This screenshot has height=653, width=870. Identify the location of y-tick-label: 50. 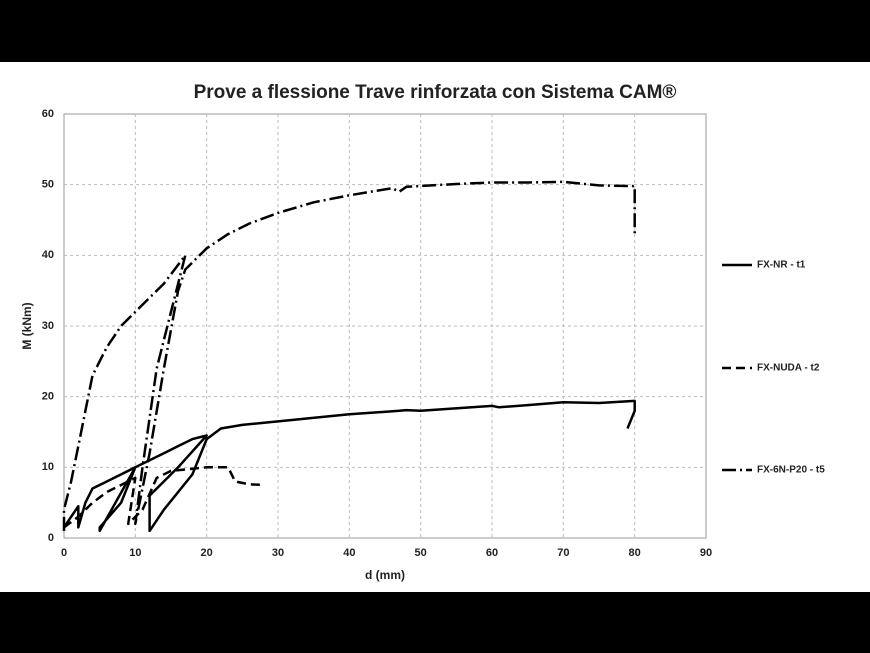
(48, 185).